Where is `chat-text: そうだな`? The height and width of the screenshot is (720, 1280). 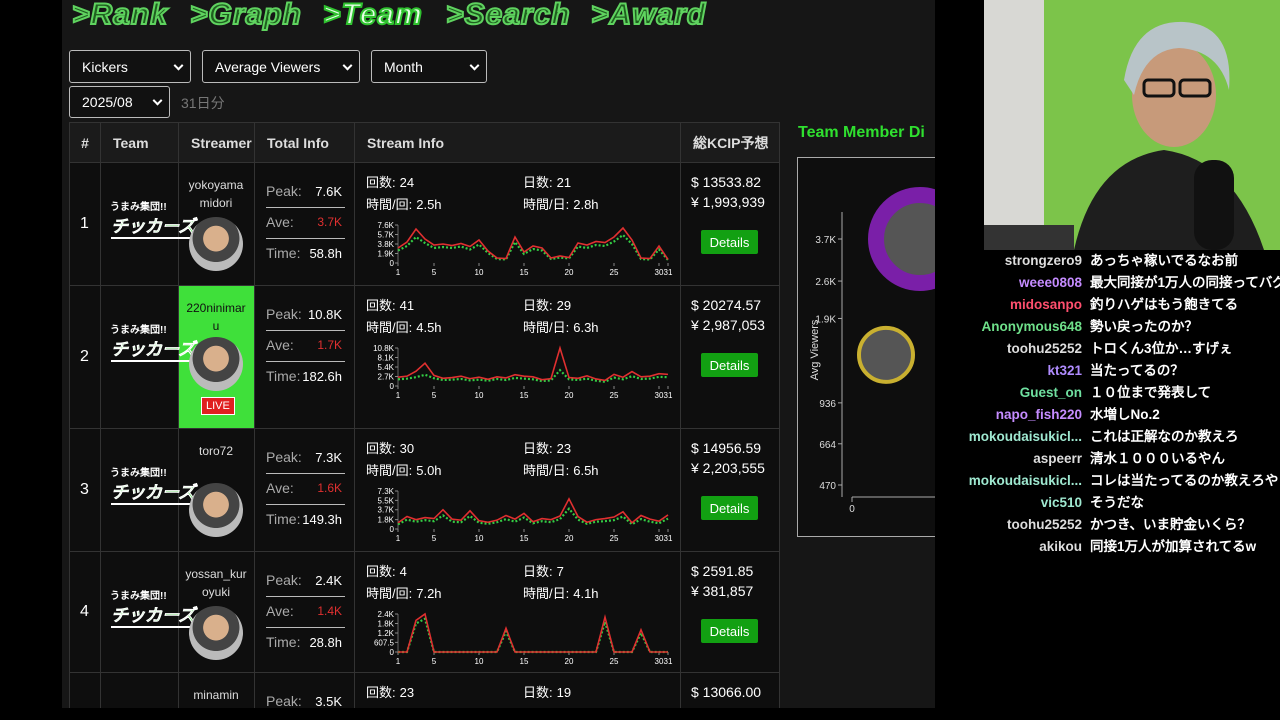 chat-text: そうだな is located at coordinates (1117, 502).